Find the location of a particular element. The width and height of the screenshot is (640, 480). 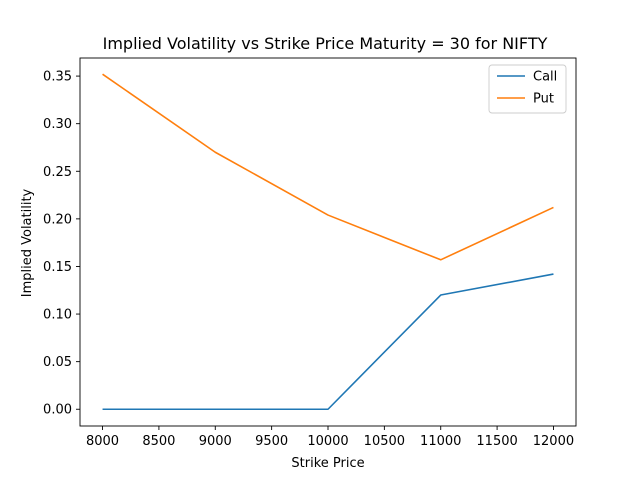

x-tick-label: 12000 is located at coordinates (553, 441).